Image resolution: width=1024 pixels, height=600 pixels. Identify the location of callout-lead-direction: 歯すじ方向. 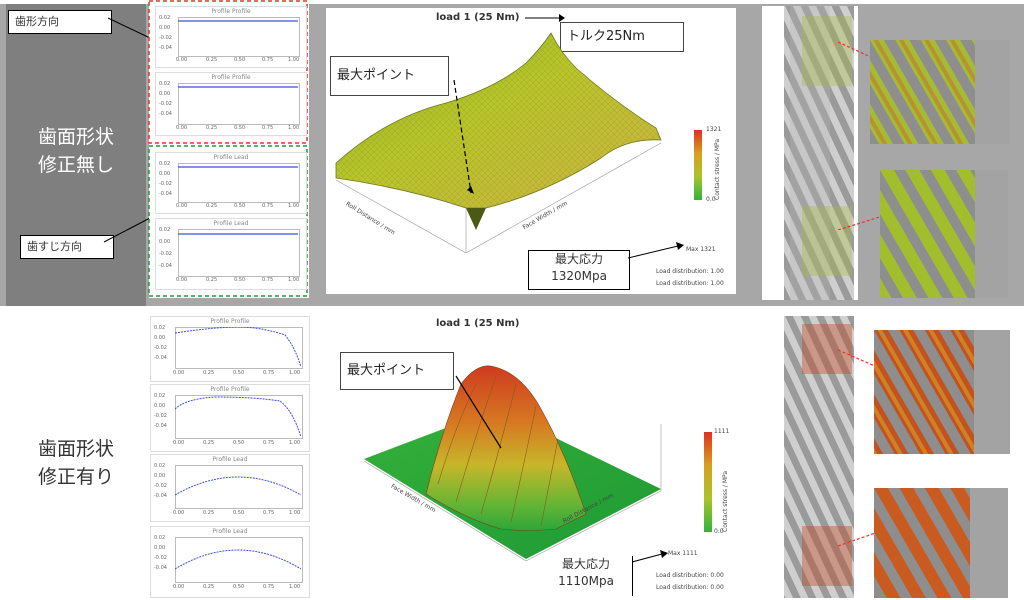
(67, 247).